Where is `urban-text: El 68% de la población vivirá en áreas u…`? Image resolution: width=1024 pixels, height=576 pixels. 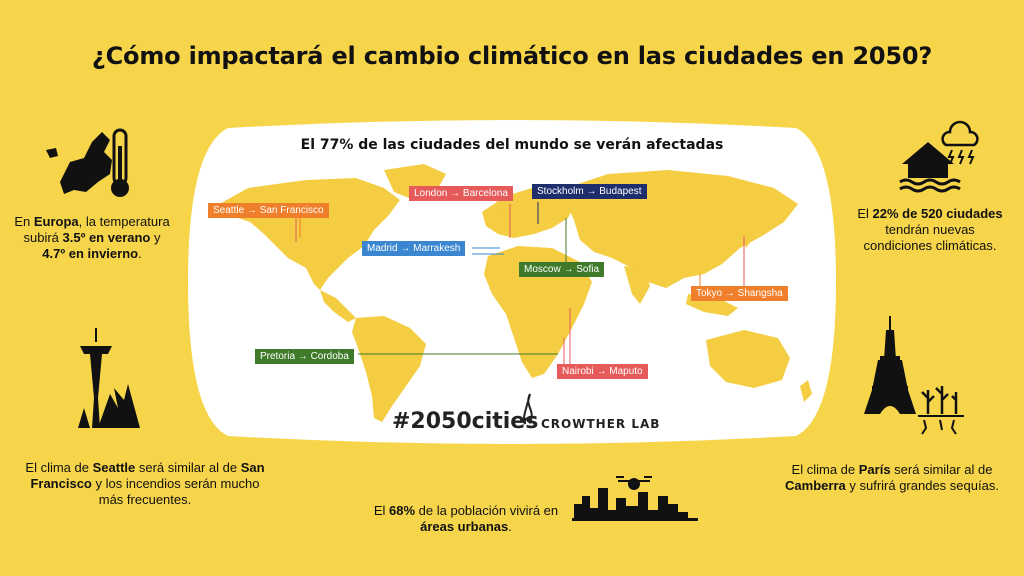 urban-text: El 68% de la población vivirá en áreas u… is located at coordinates (466, 518).